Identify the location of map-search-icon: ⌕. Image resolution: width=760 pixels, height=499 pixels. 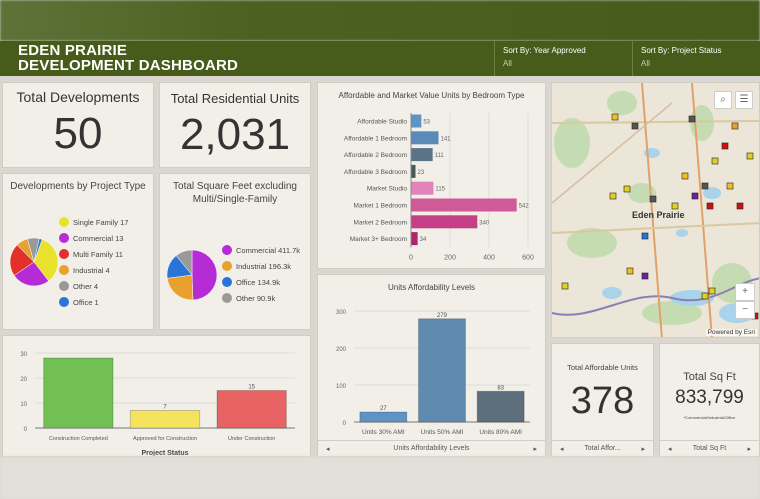
(723, 100).